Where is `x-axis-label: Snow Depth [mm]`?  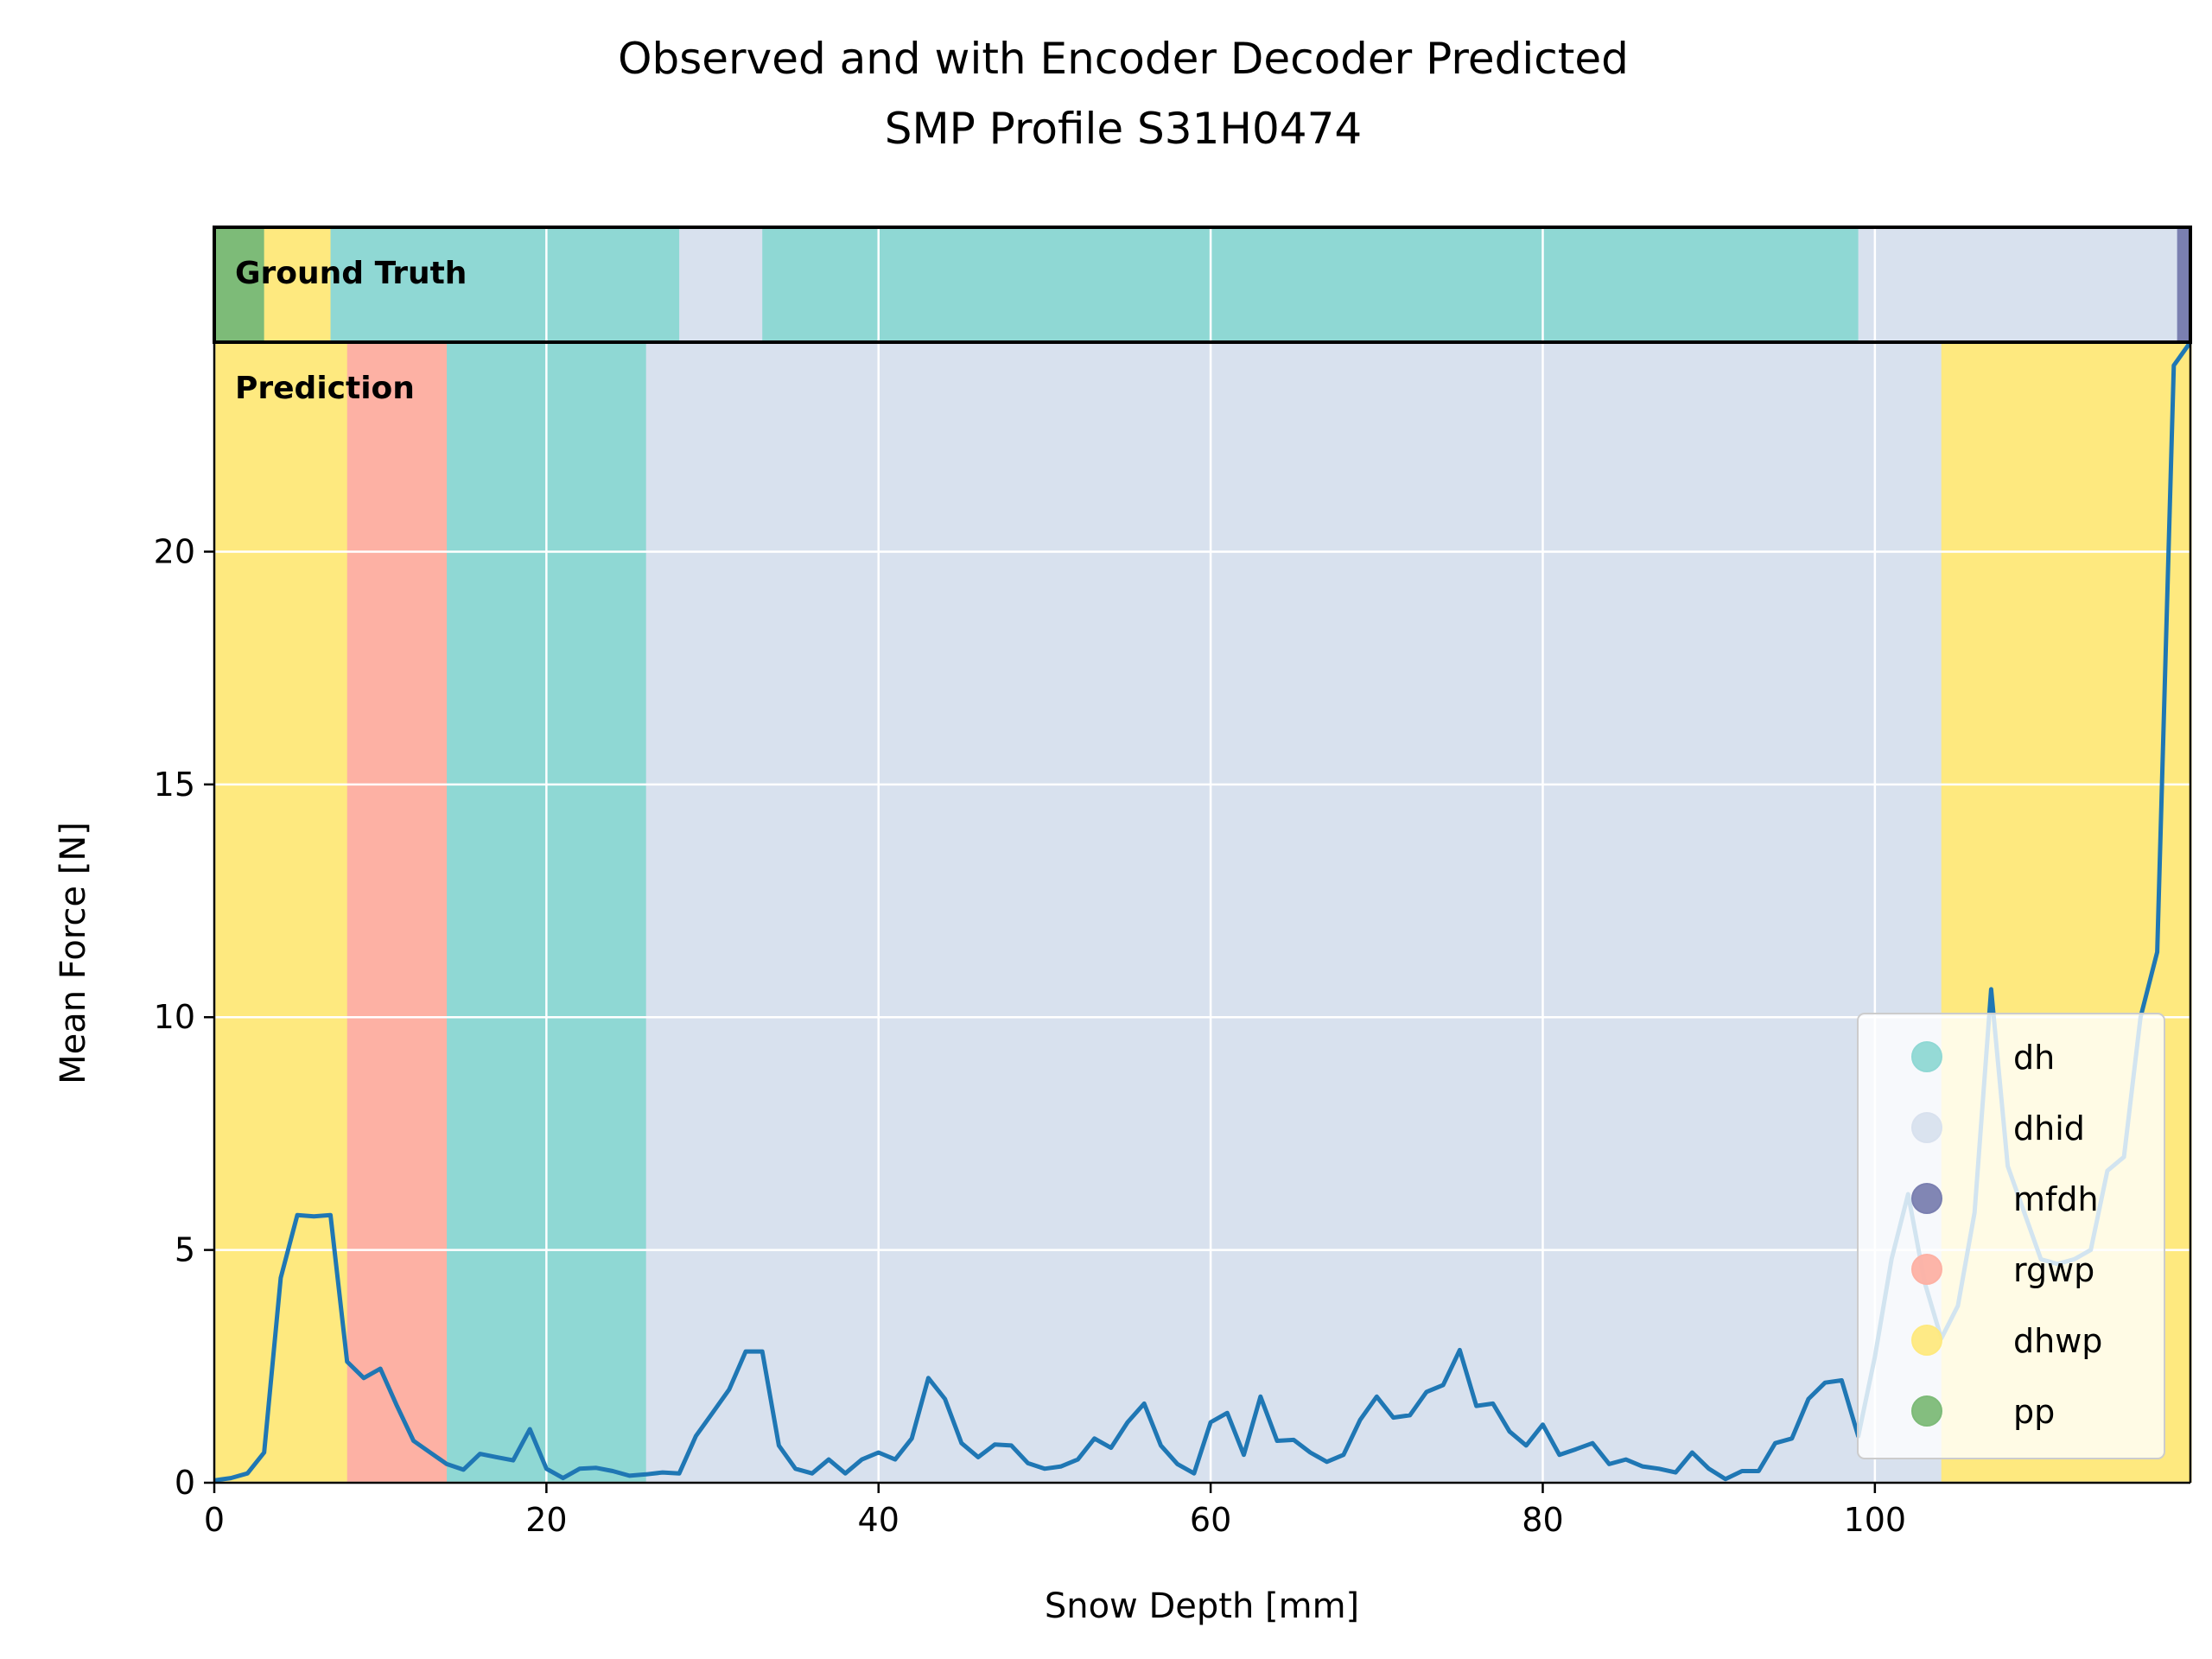
x-axis-label: Snow Depth [mm] is located at coordinates (1202, 1606).